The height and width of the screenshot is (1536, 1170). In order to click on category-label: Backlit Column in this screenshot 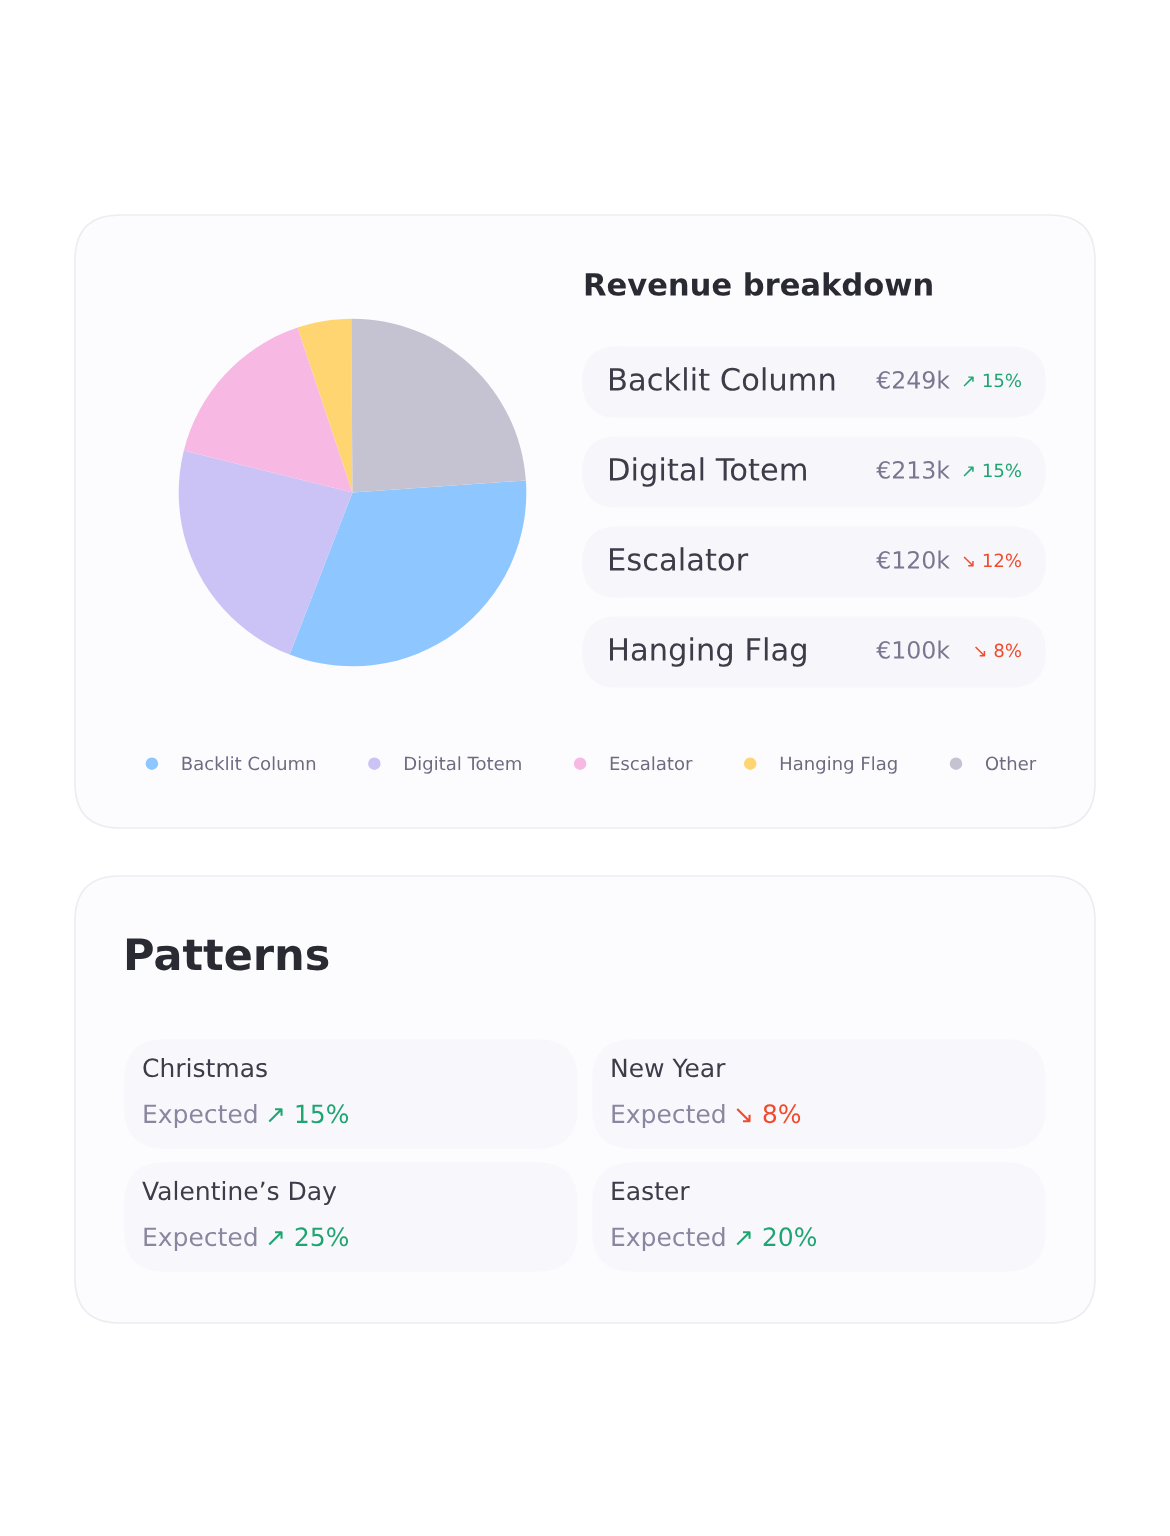, I will do `click(722, 379)`.